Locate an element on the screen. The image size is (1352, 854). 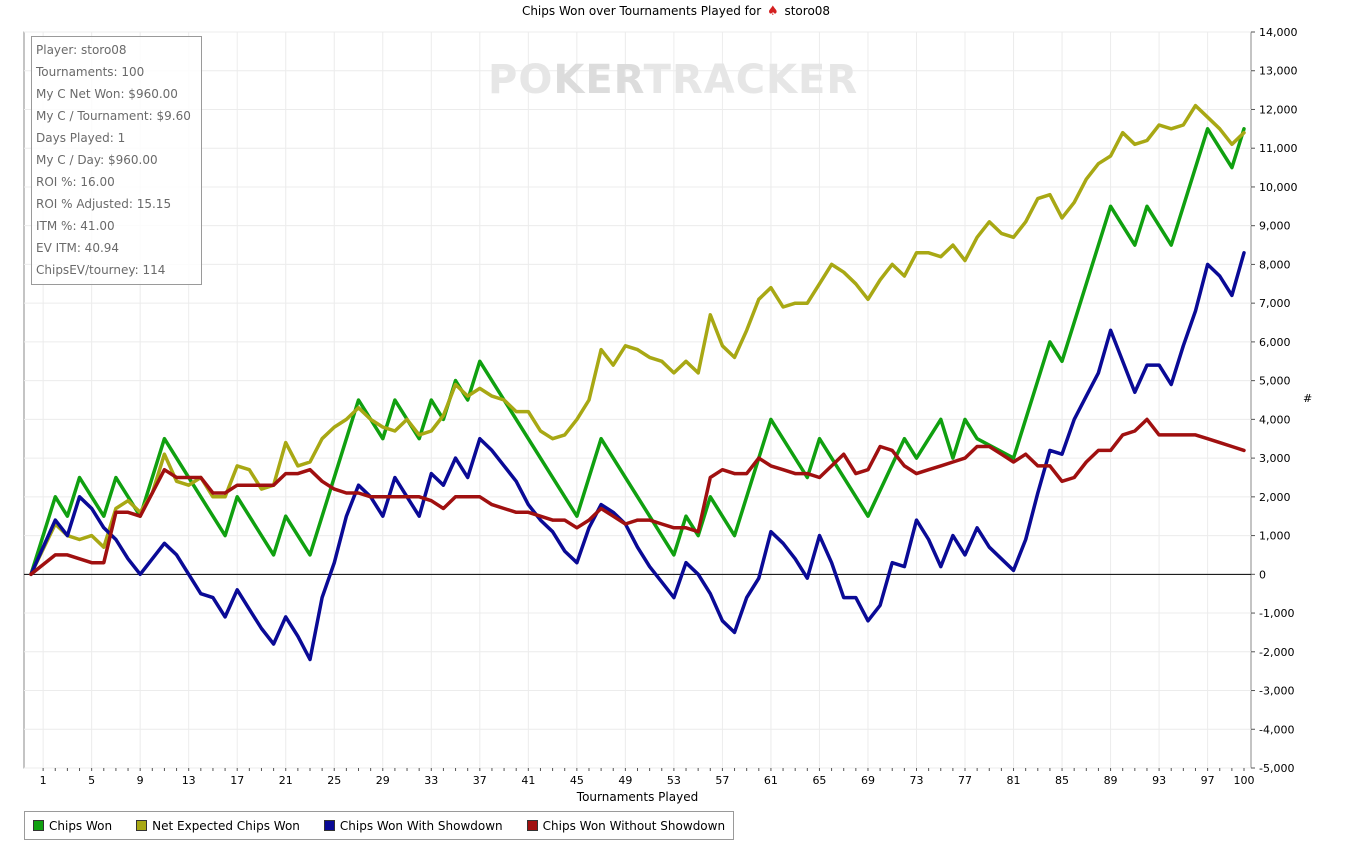
x-tick-label: 33 is located at coordinates (431, 780).